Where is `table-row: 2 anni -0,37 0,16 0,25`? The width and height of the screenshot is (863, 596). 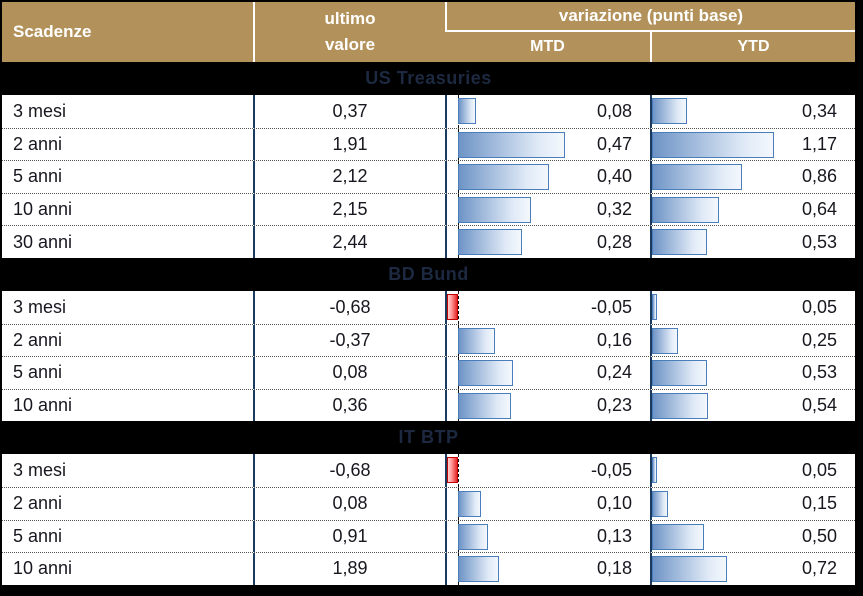
table-row: 2 anni -0,37 0,16 0,25 is located at coordinates (428, 340).